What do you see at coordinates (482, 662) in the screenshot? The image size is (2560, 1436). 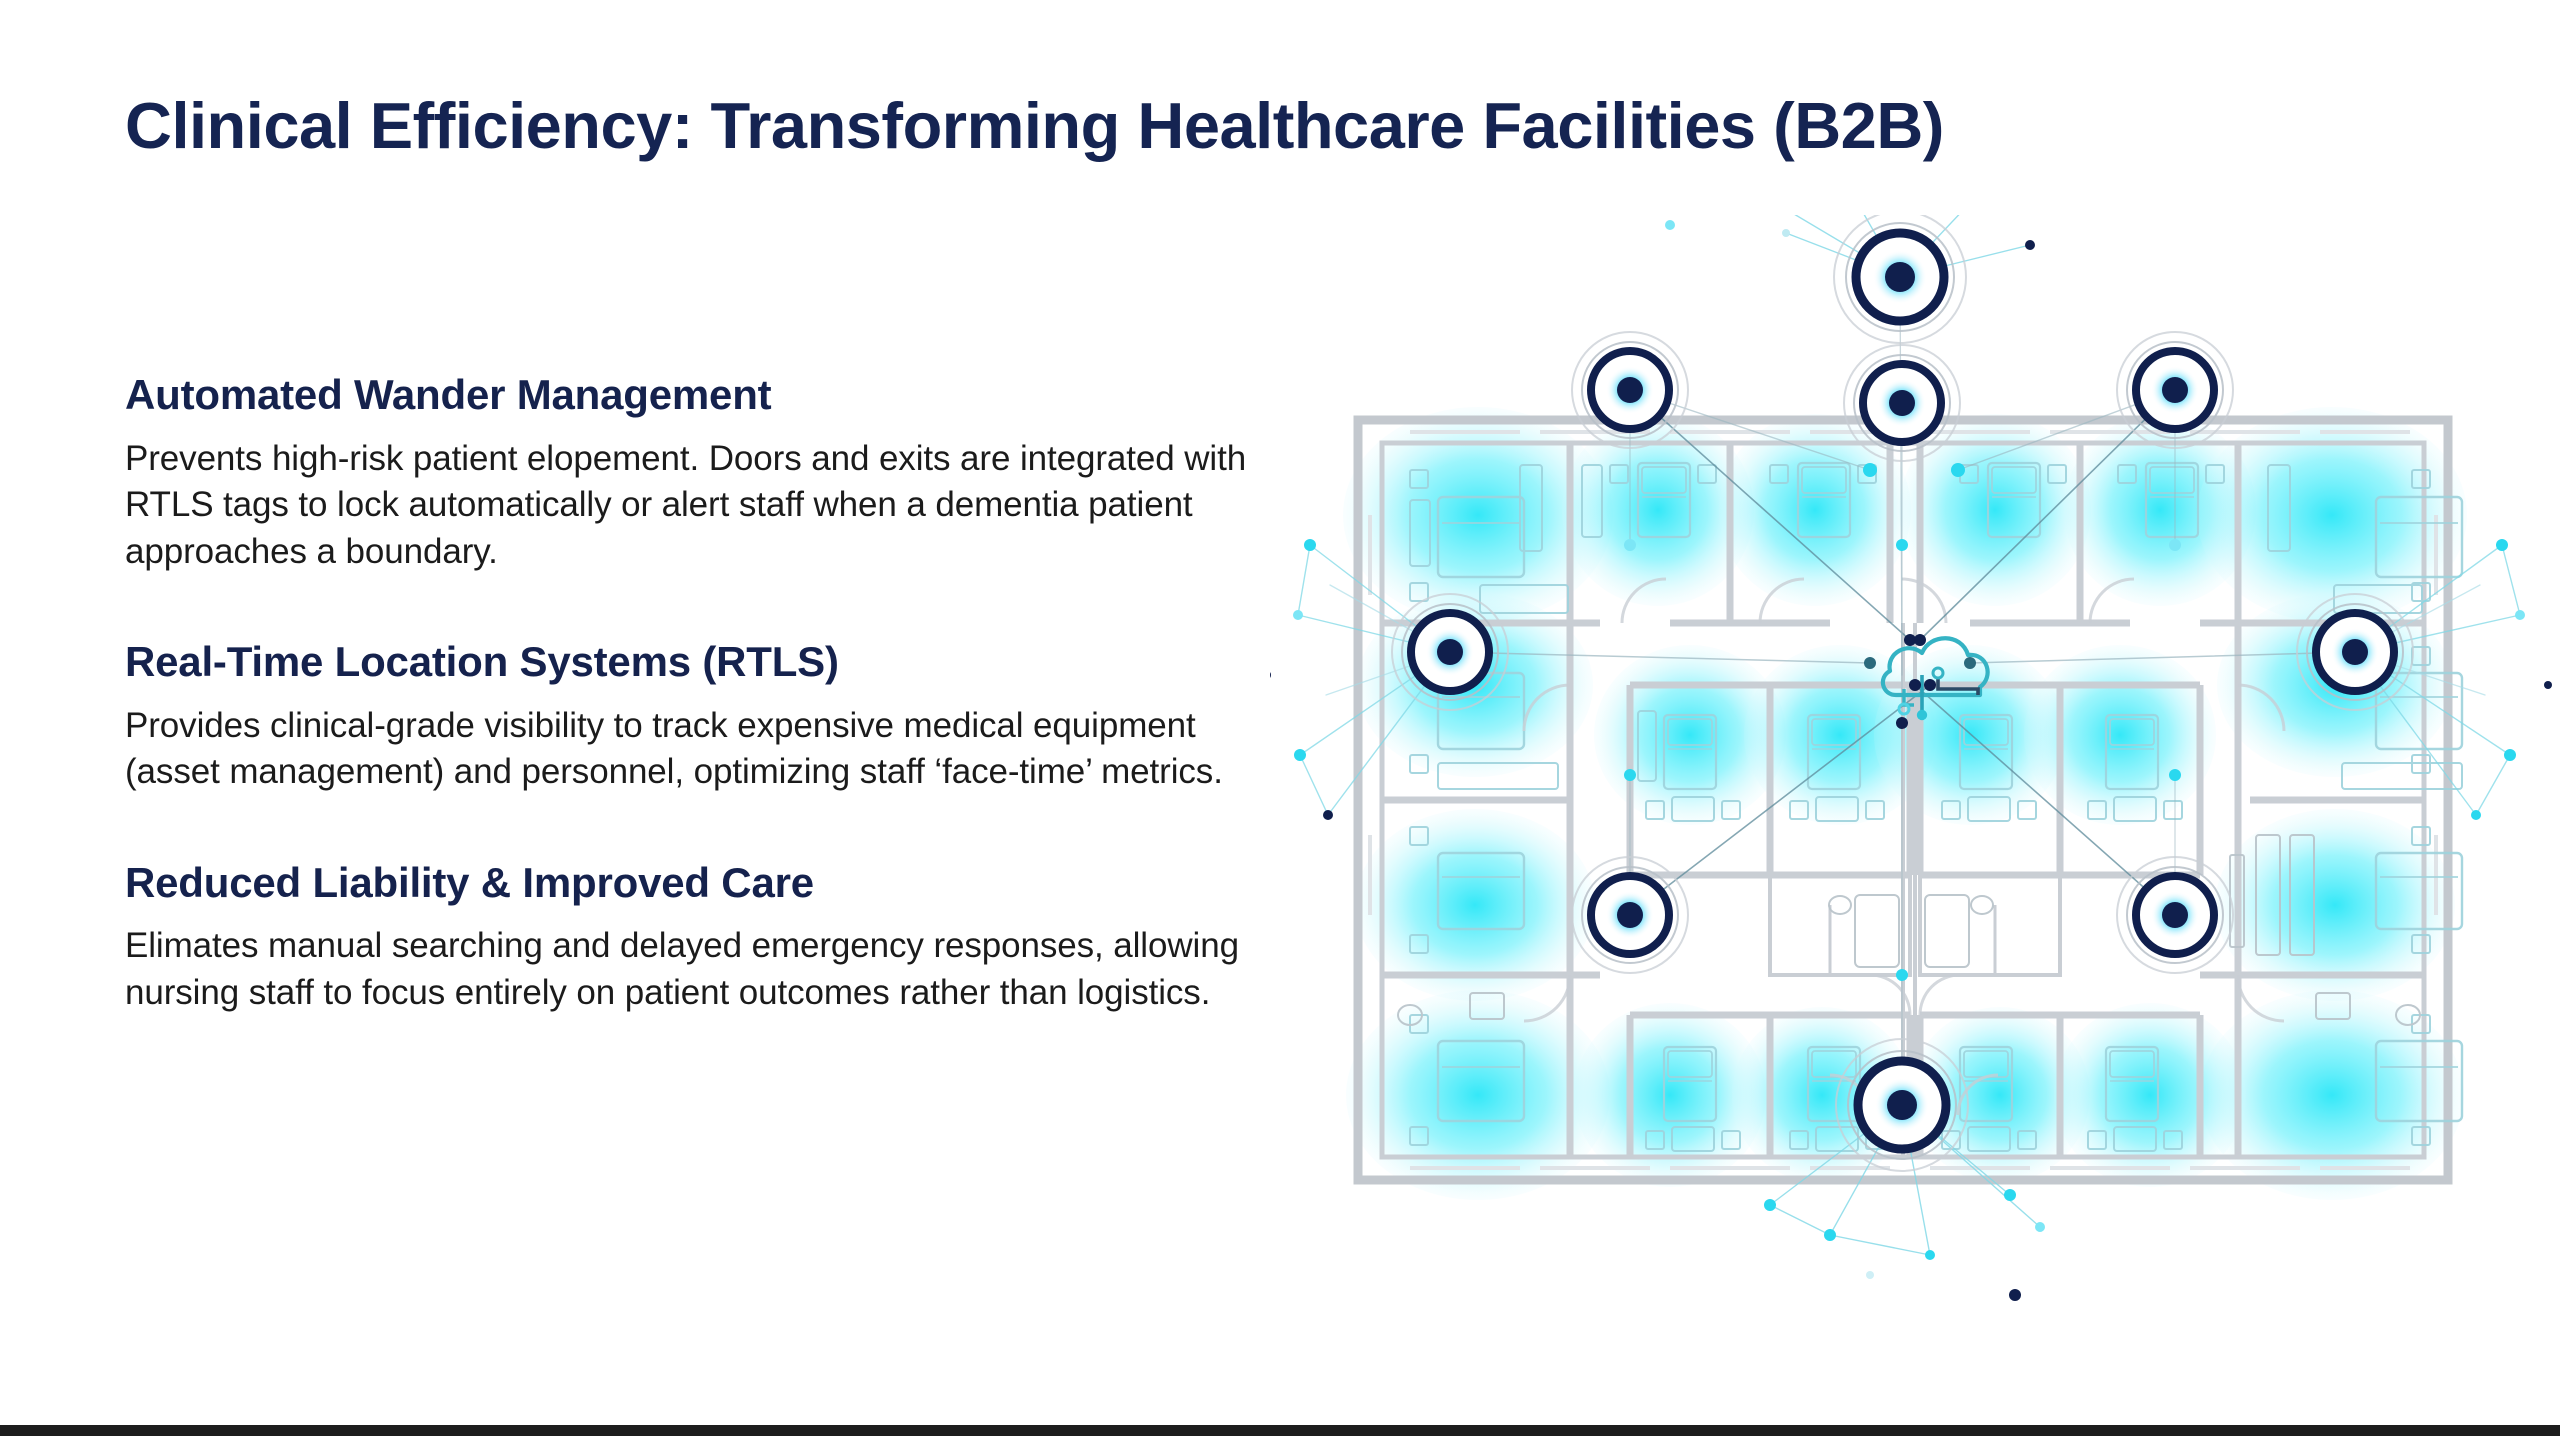 I see `feature-heading-rtls: Real-Time Location Systems (RTLS)` at bounding box center [482, 662].